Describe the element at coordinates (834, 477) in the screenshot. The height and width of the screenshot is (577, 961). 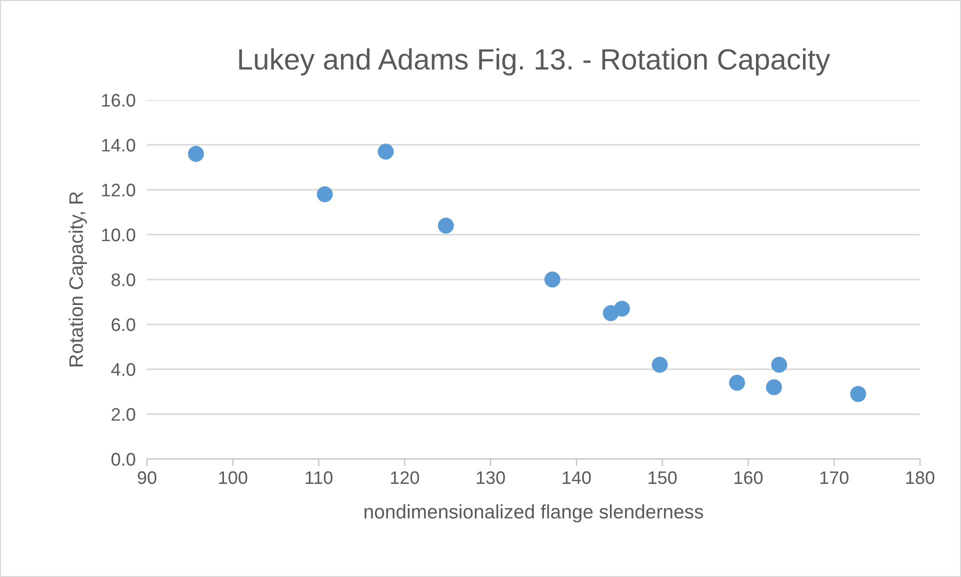
I see `x-tick-label: 170` at that location.